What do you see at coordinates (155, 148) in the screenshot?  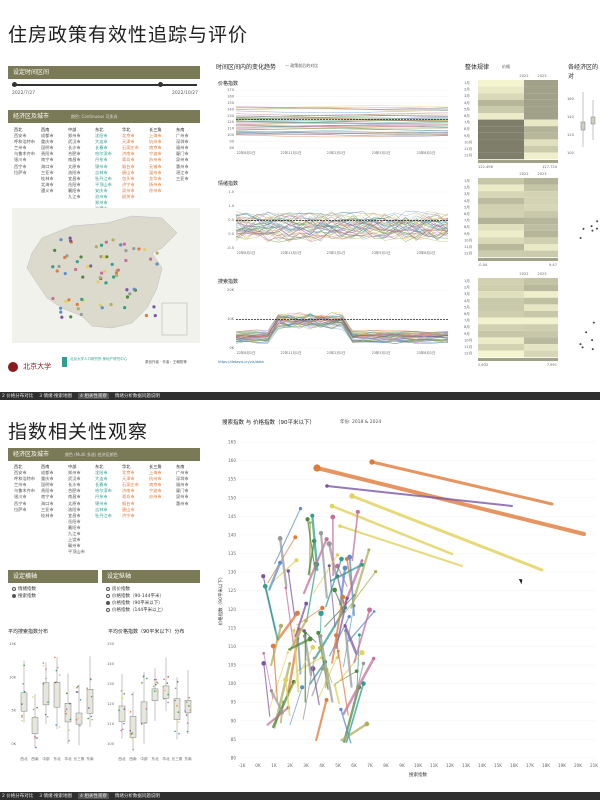 I see `city-item: 南京市` at bounding box center [155, 148].